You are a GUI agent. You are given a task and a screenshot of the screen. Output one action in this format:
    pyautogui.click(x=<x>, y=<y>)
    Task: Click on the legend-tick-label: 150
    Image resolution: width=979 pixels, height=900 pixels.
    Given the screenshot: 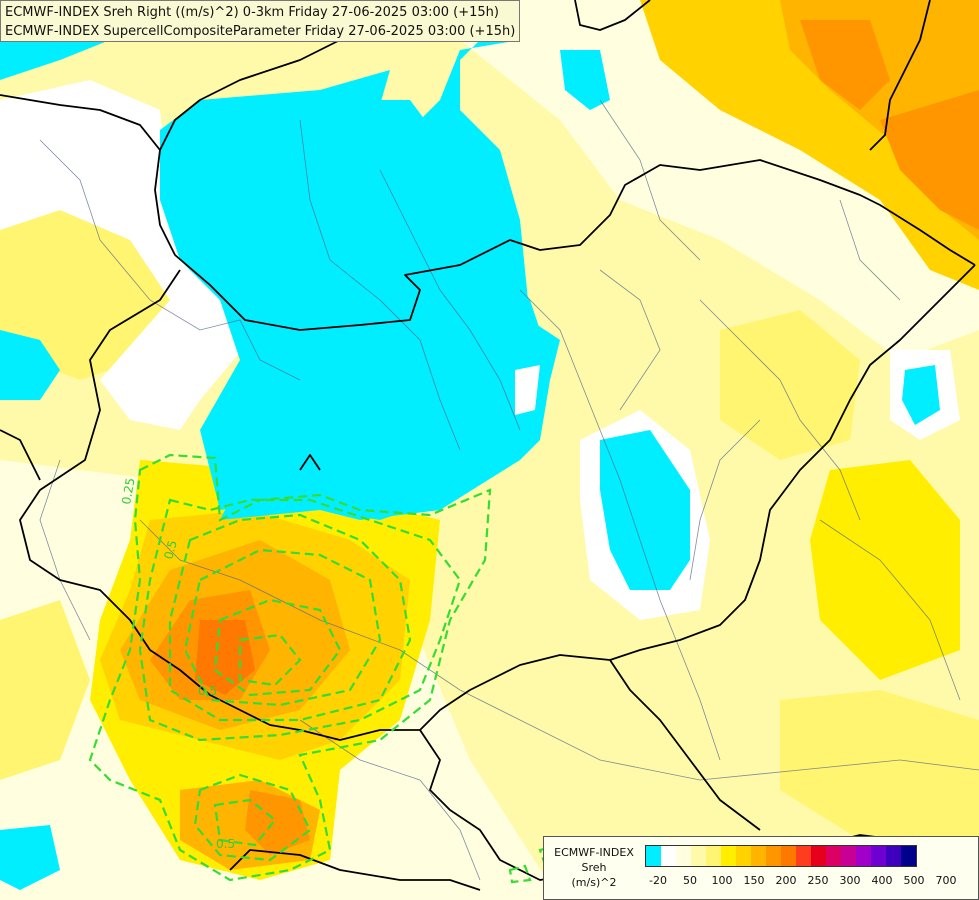 What is the action you would take?
    pyautogui.click(x=754, y=880)
    